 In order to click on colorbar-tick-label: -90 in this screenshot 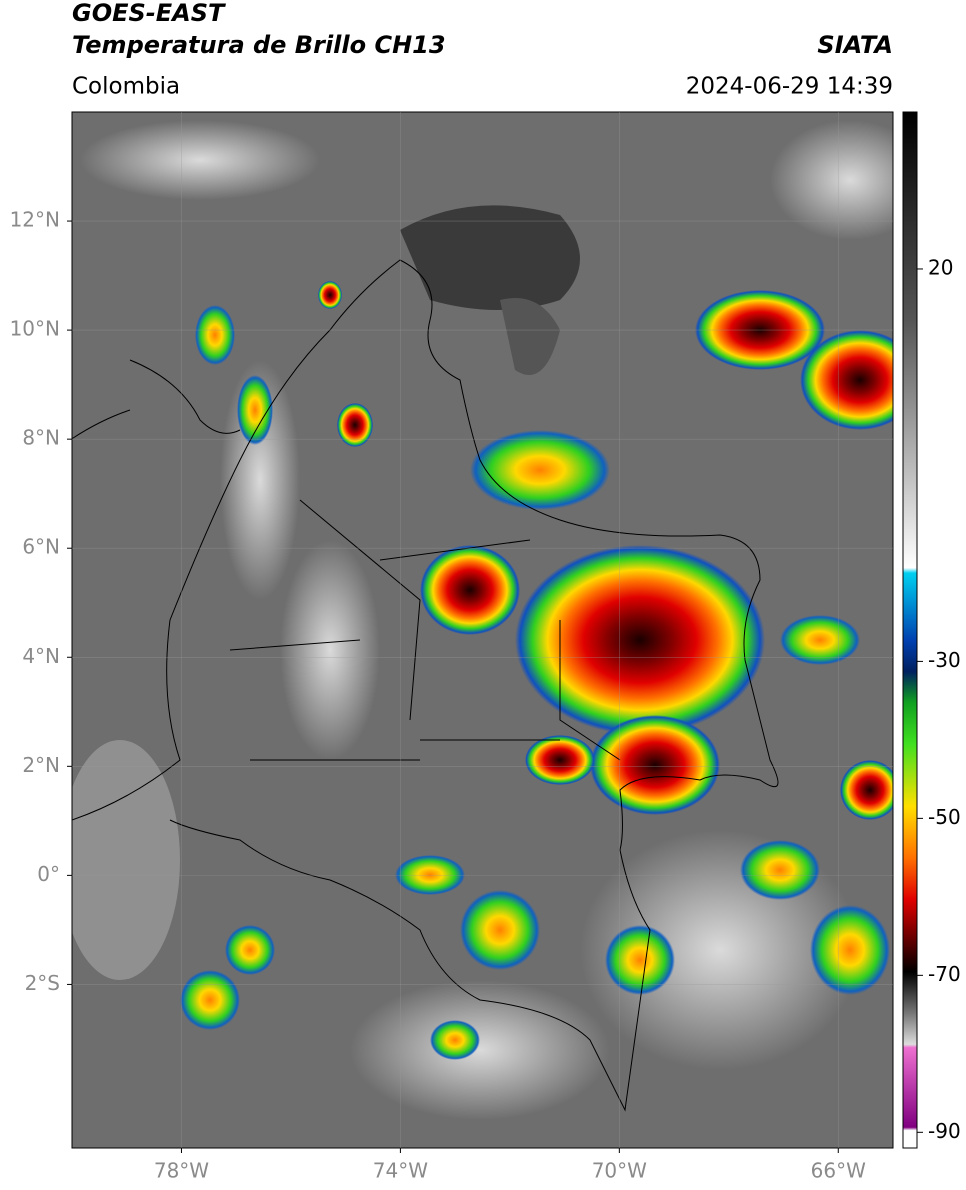, I will do `click(944, 1131)`.